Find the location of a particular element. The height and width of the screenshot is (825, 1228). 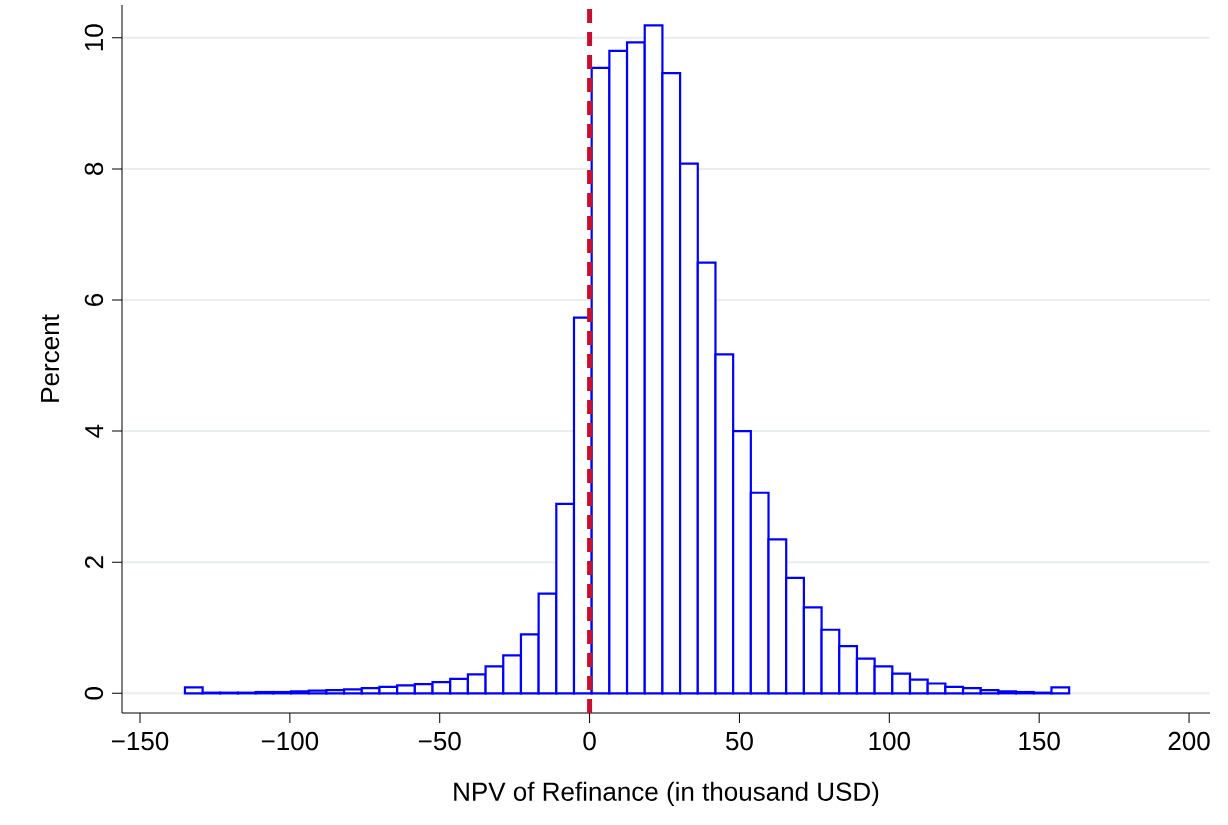

y-tick-label: 6 is located at coordinates (94, 299).